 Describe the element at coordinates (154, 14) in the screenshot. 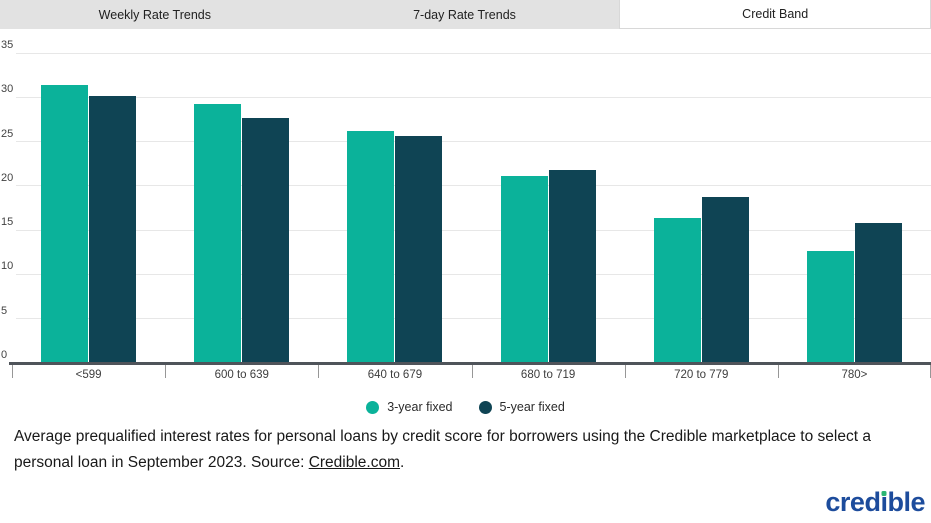

I see `tab-weekly-rate-trends: Weekly Rate Trends` at that location.